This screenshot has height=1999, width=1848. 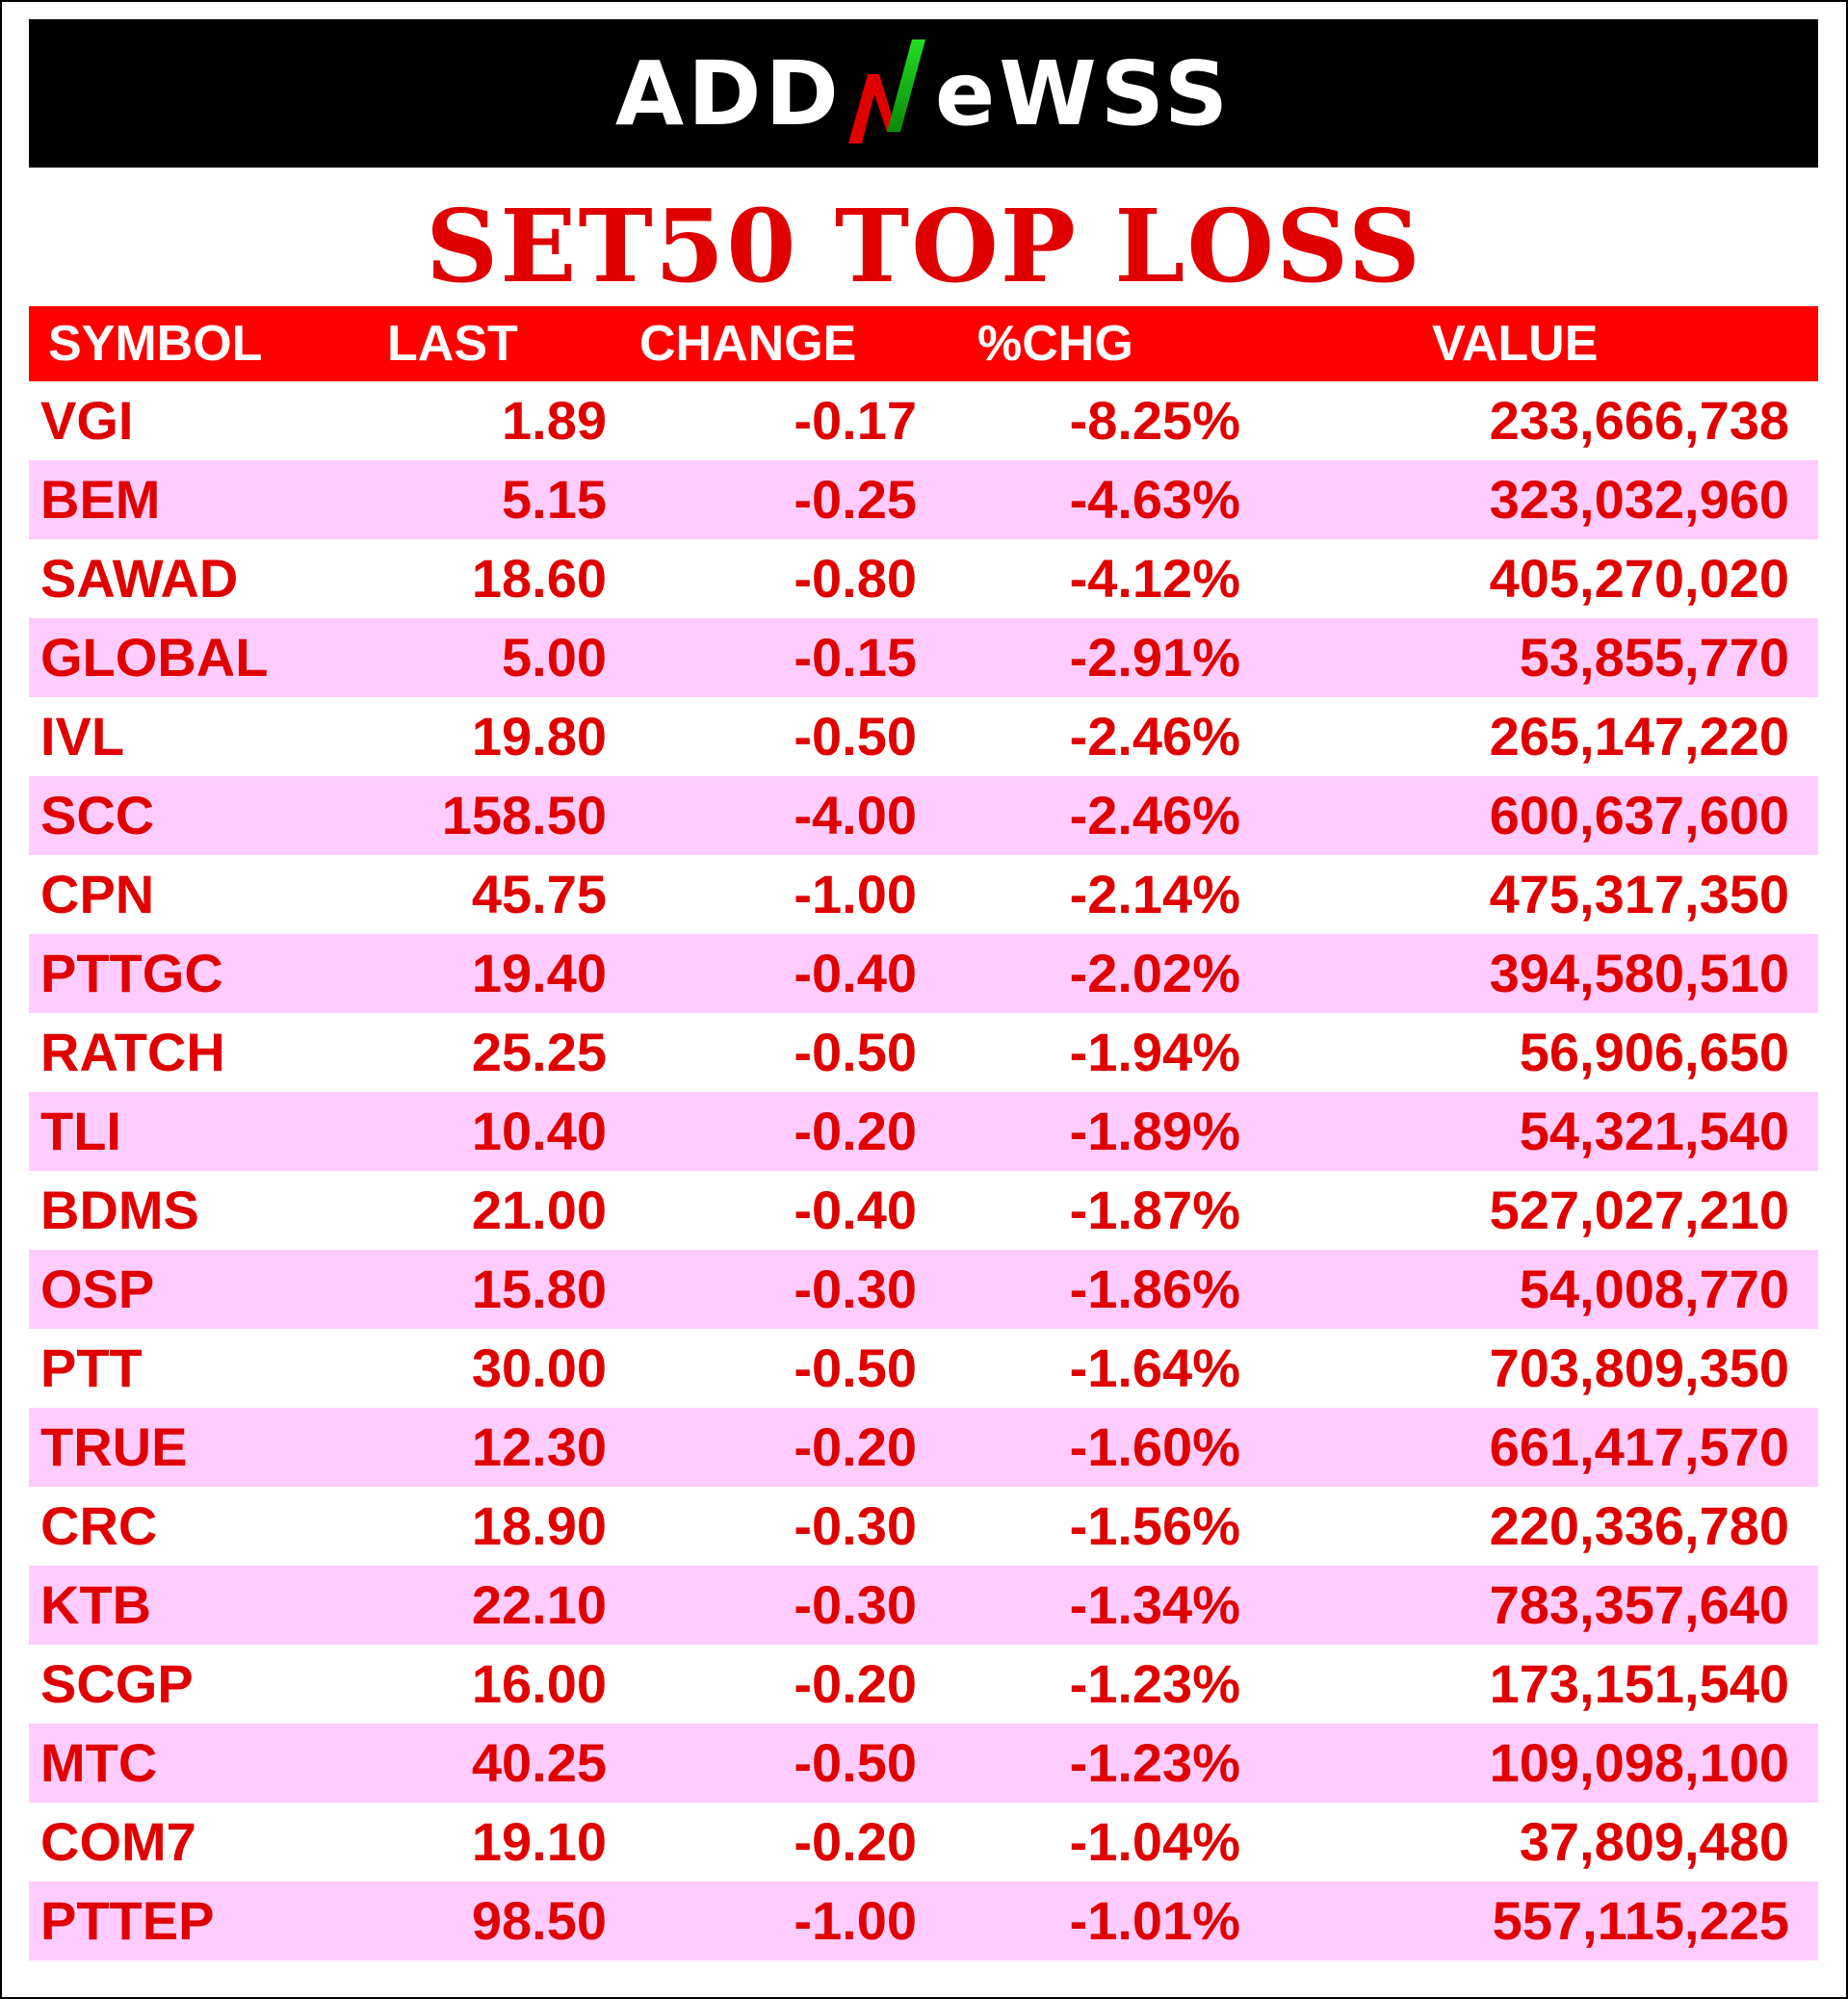 What do you see at coordinates (114, 1447) in the screenshot?
I see `cell-symbol: TRUE` at bounding box center [114, 1447].